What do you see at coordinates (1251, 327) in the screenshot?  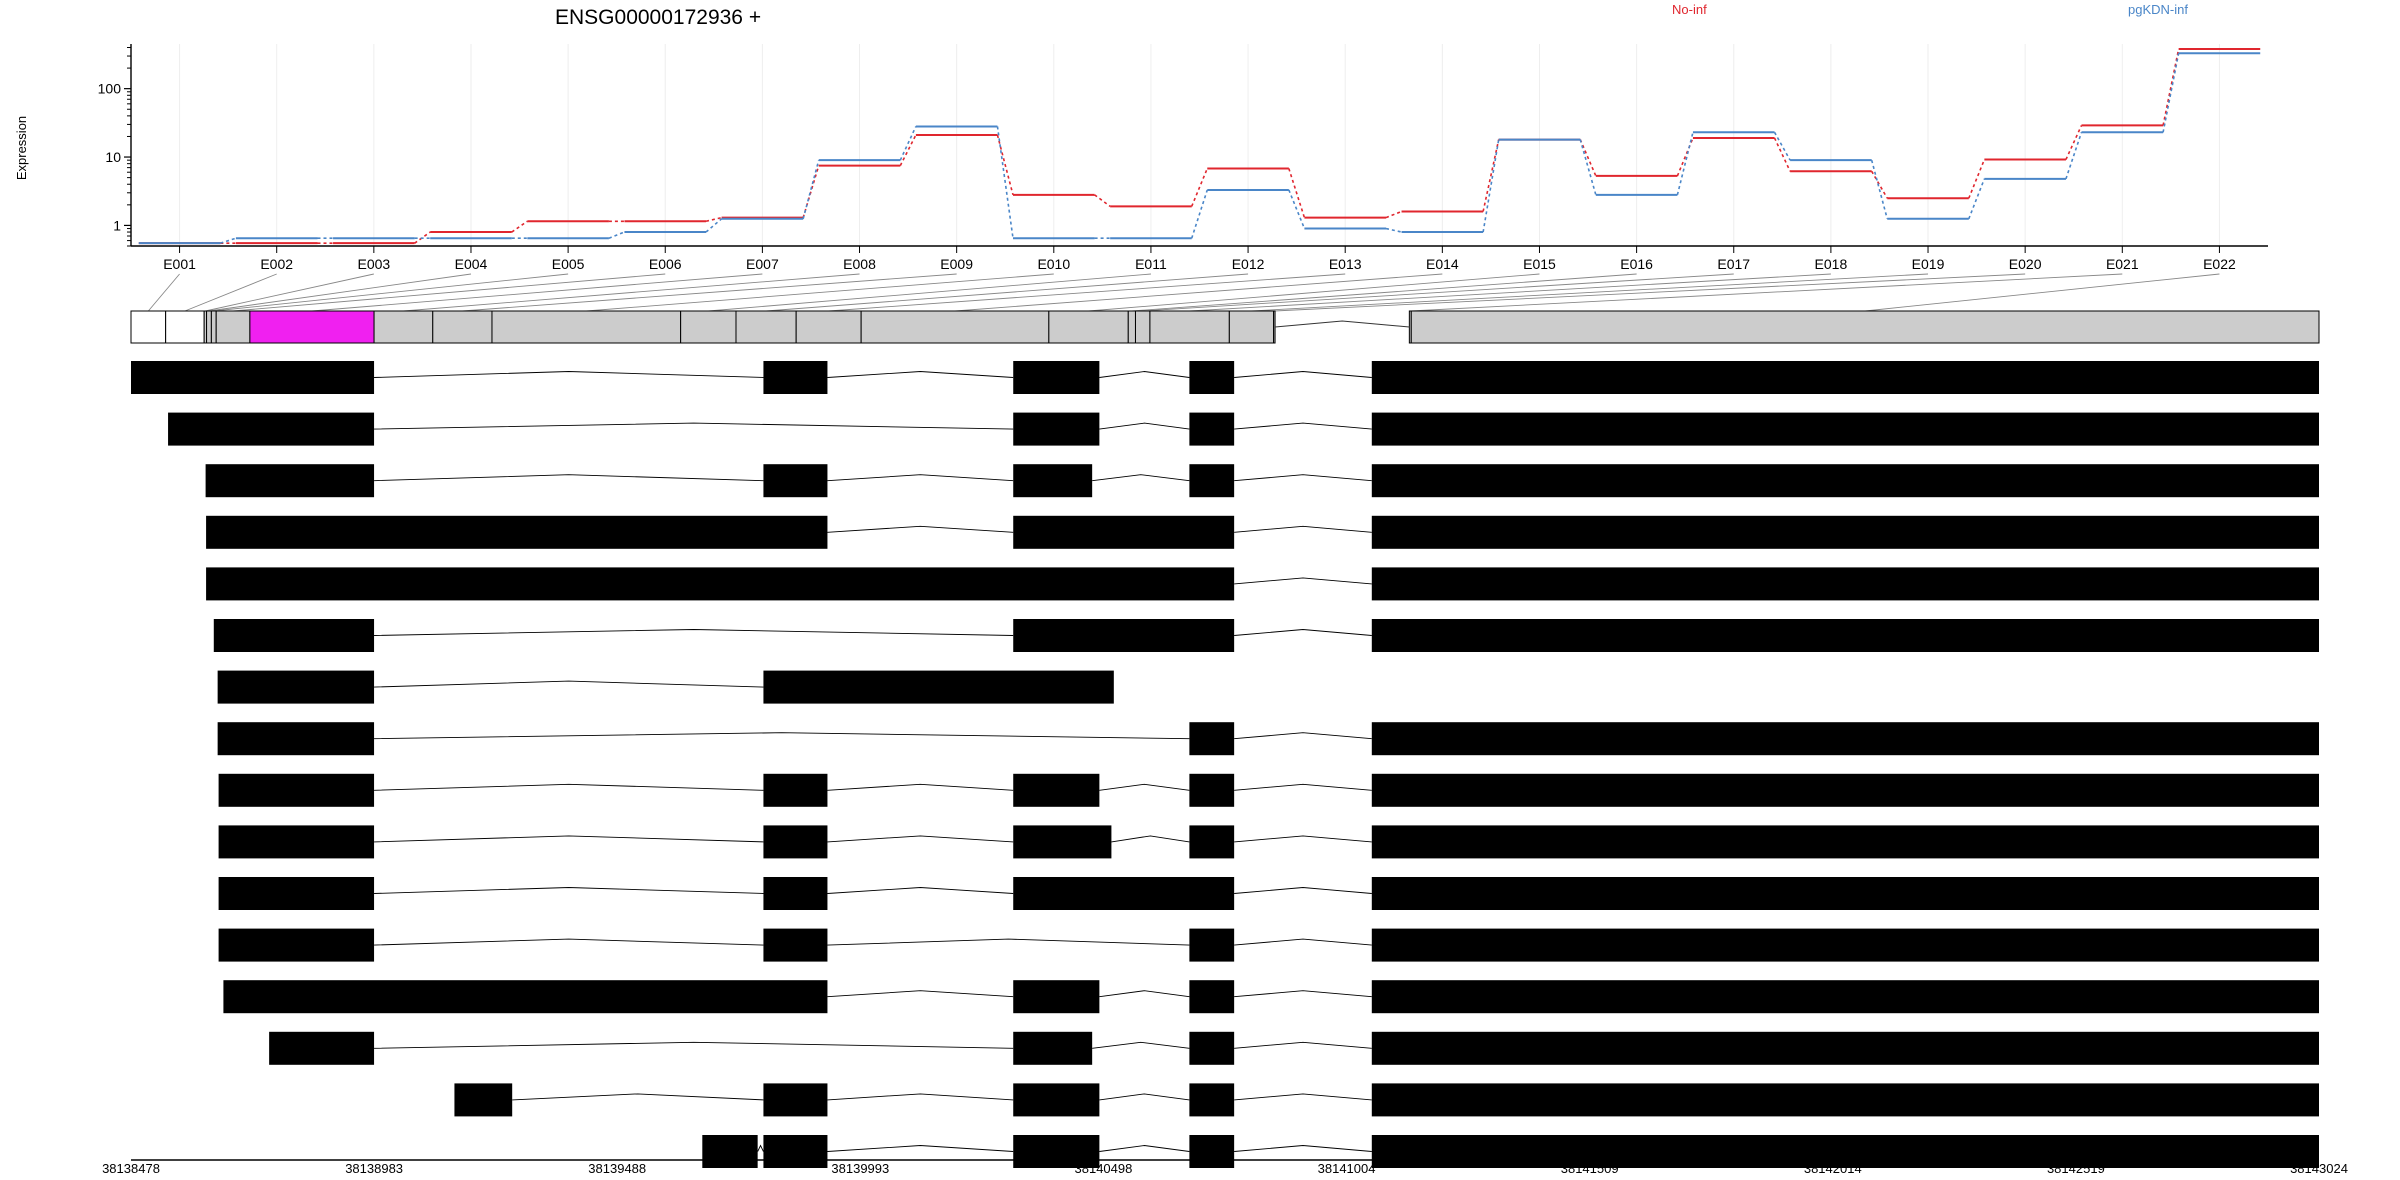 I see `exon-bin-E019` at bounding box center [1251, 327].